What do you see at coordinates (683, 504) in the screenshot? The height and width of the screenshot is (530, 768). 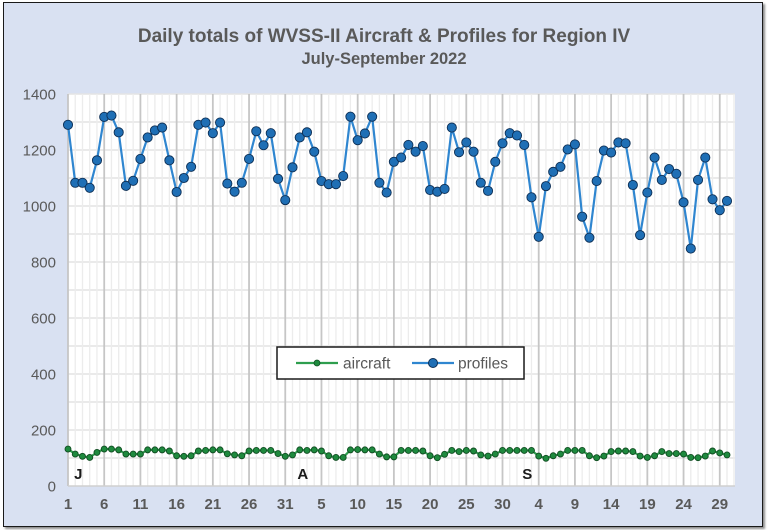 I see `x-tick-label: 24` at bounding box center [683, 504].